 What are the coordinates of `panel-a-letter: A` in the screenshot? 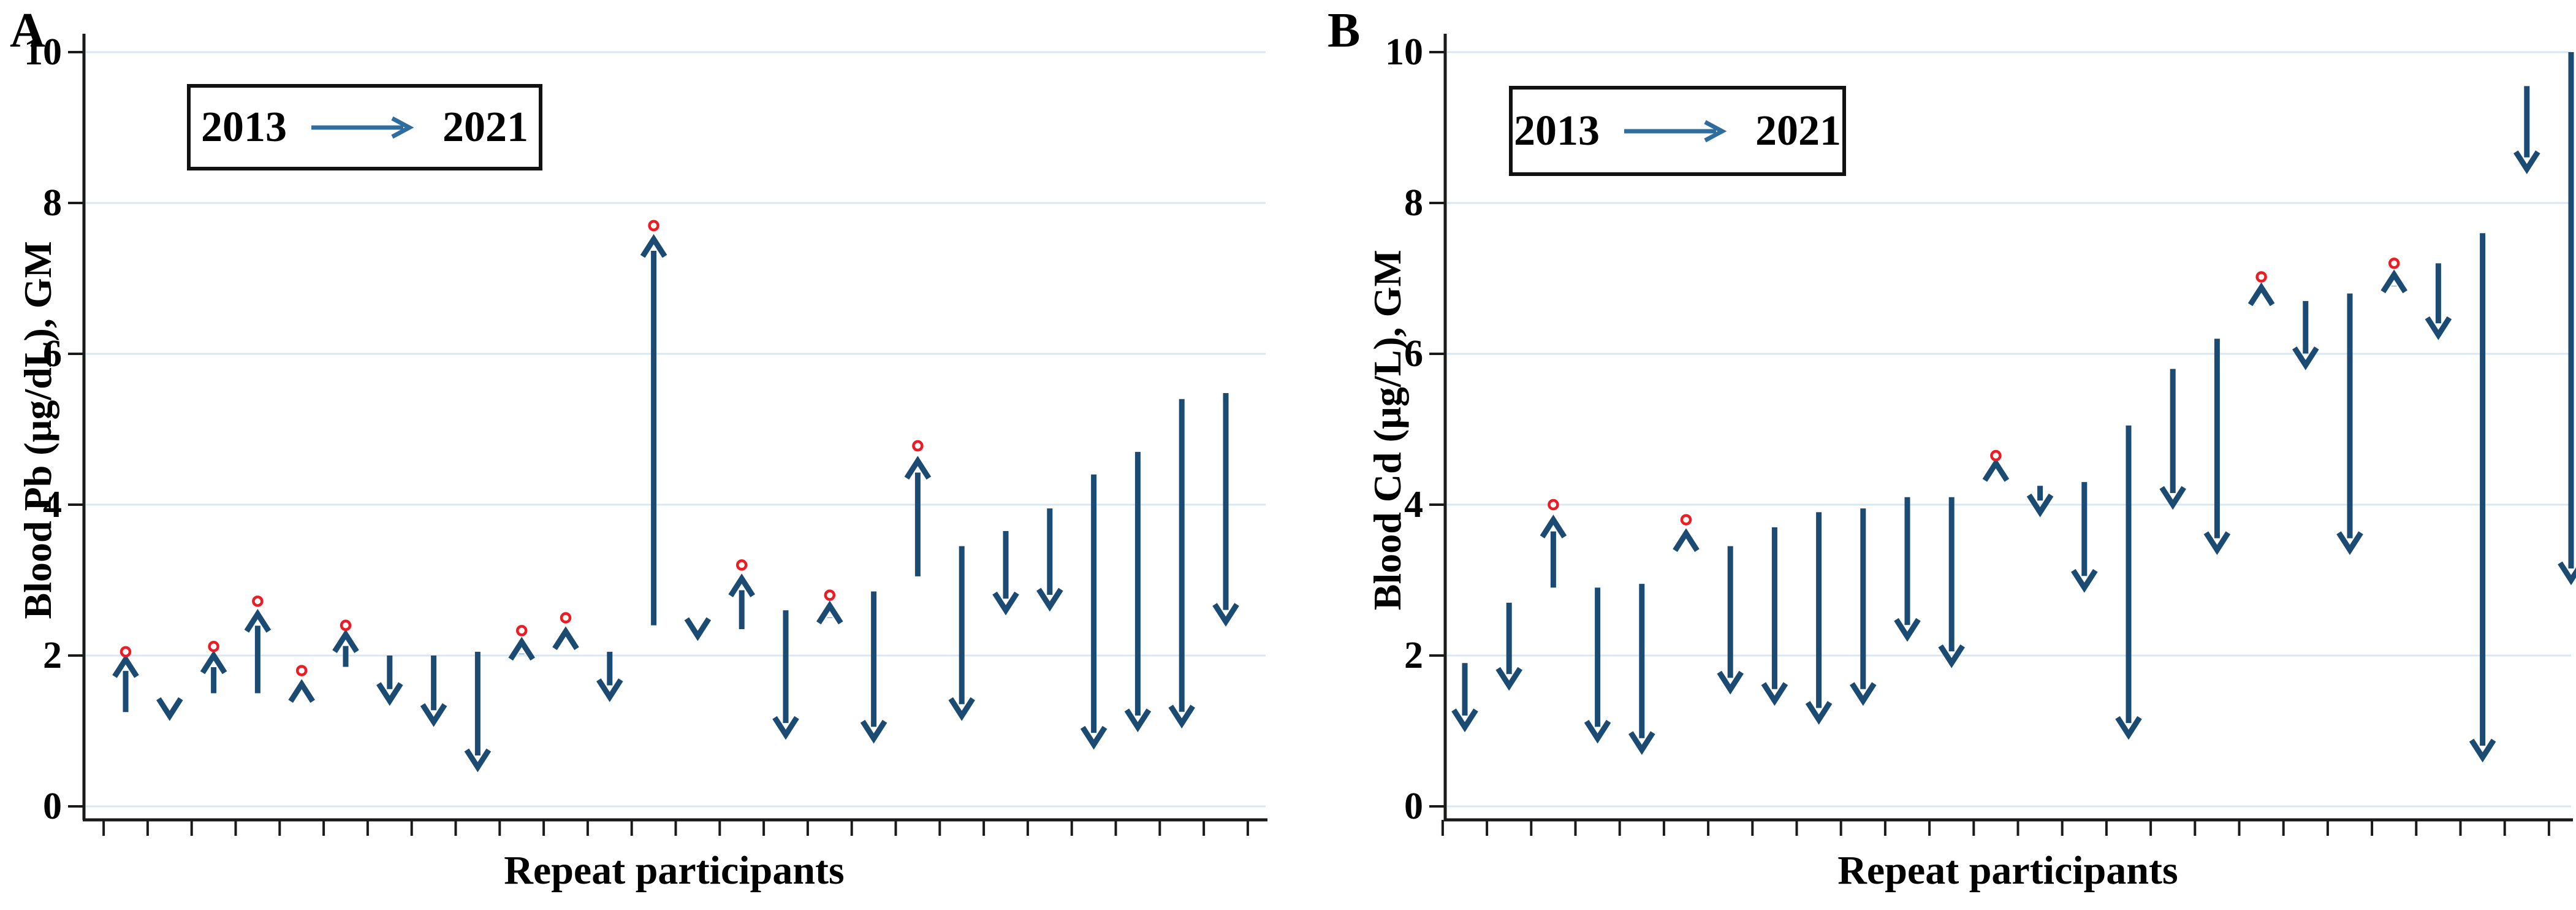 It's located at (27, 31).